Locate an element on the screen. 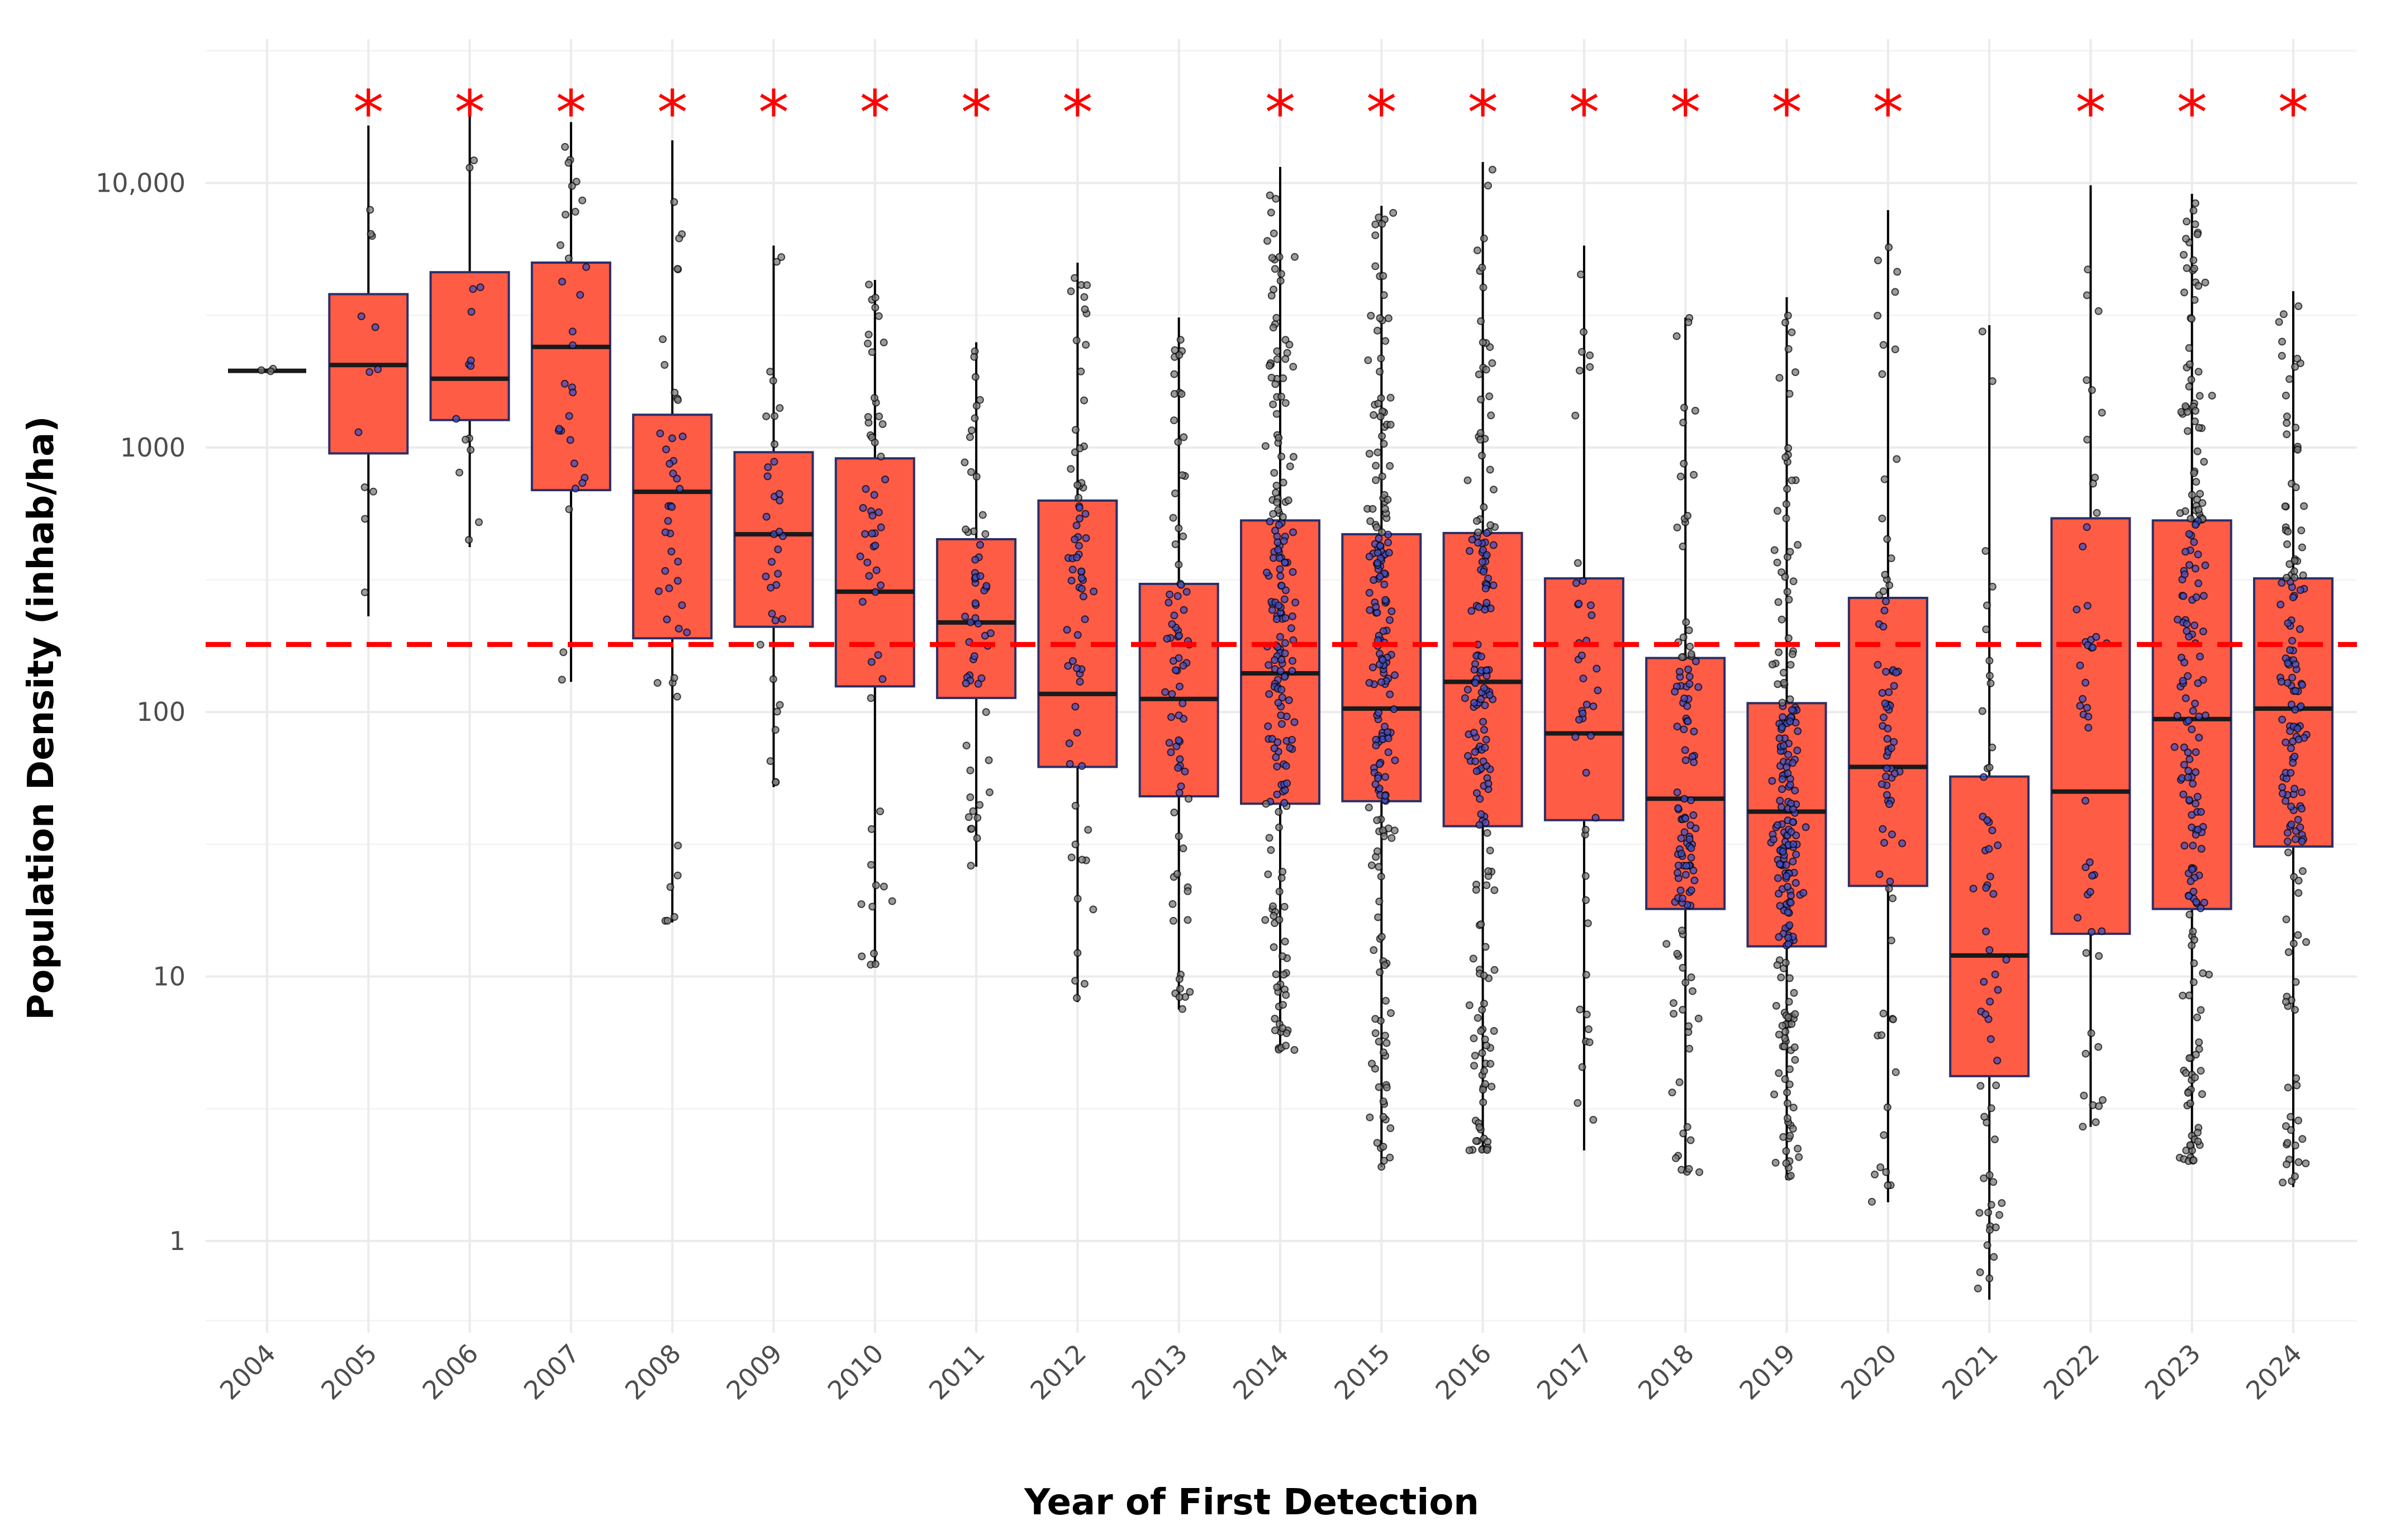 This screenshot has height=1540, width=2381. box is located at coordinates (1584, 699).